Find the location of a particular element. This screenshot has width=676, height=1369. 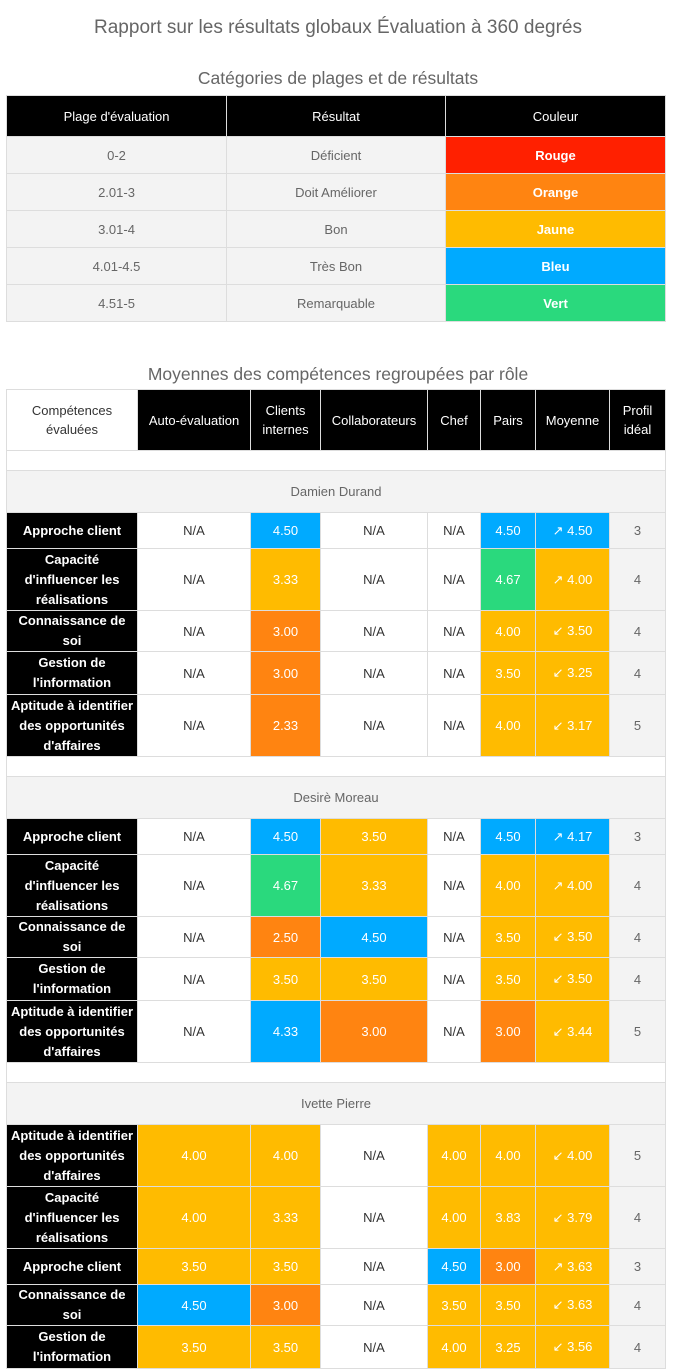

peers-cell: 3.00 is located at coordinates (508, 1266).